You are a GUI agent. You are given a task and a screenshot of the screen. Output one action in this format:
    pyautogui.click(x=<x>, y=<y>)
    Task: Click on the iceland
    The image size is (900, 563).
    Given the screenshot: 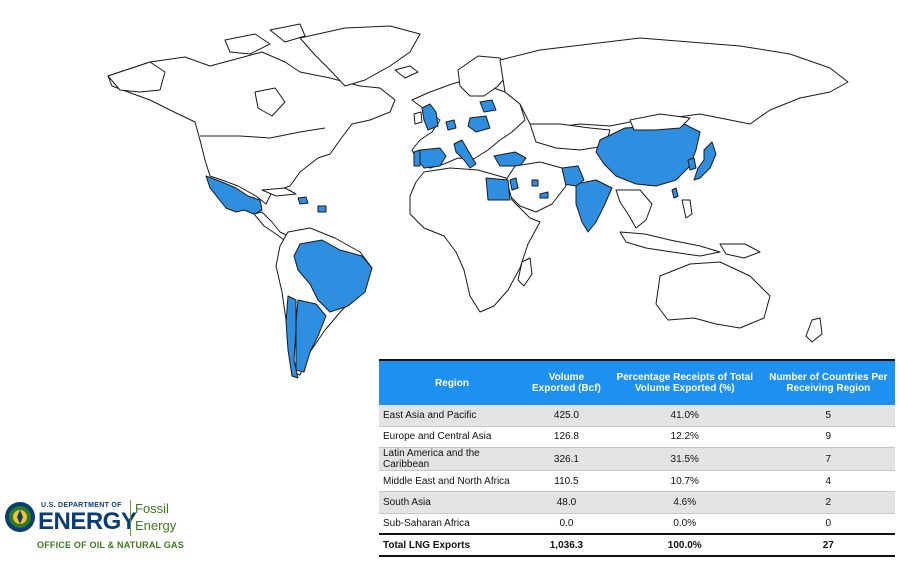 What is the action you would take?
    pyautogui.click(x=406, y=72)
    